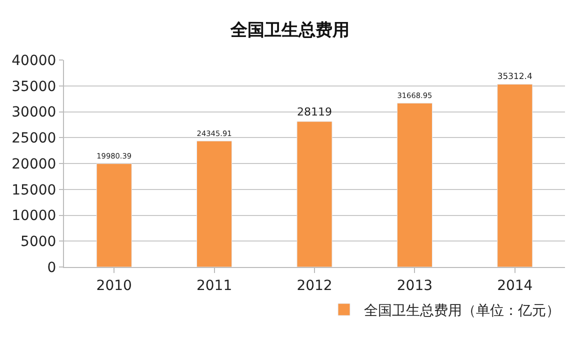  Describe the element at coordinates (515, 286) in the screenshot. I see `x-tick-label: 2014` at that location.